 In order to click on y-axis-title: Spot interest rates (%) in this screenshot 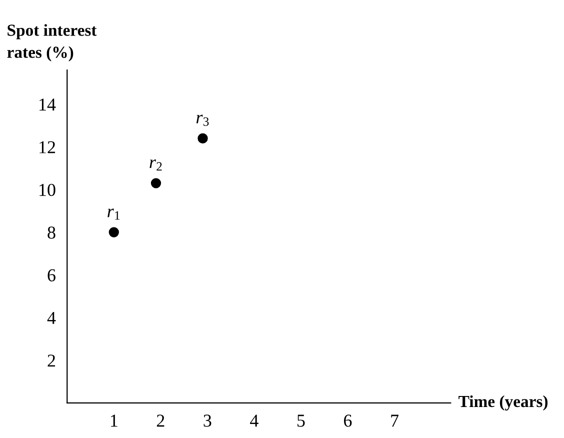, I will do `click(52, 43)`.